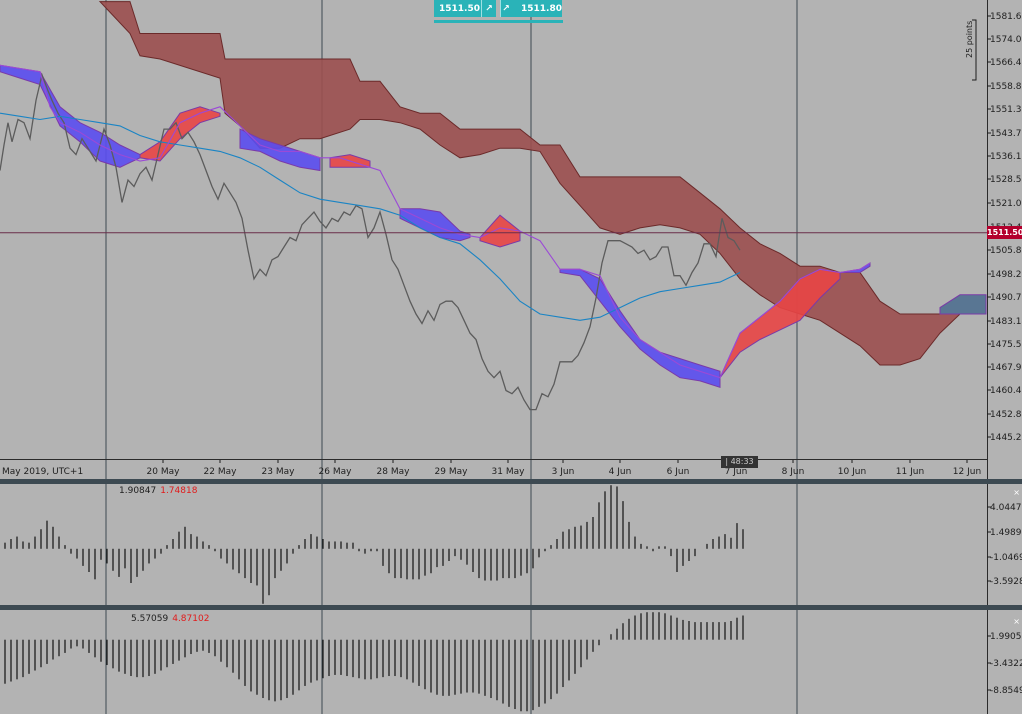 This screenshot has height=714, width=1022. Describe the element at coordinates (736, 472) in the screenshot. I see `x-tick-label: 7 Jun` at that location.